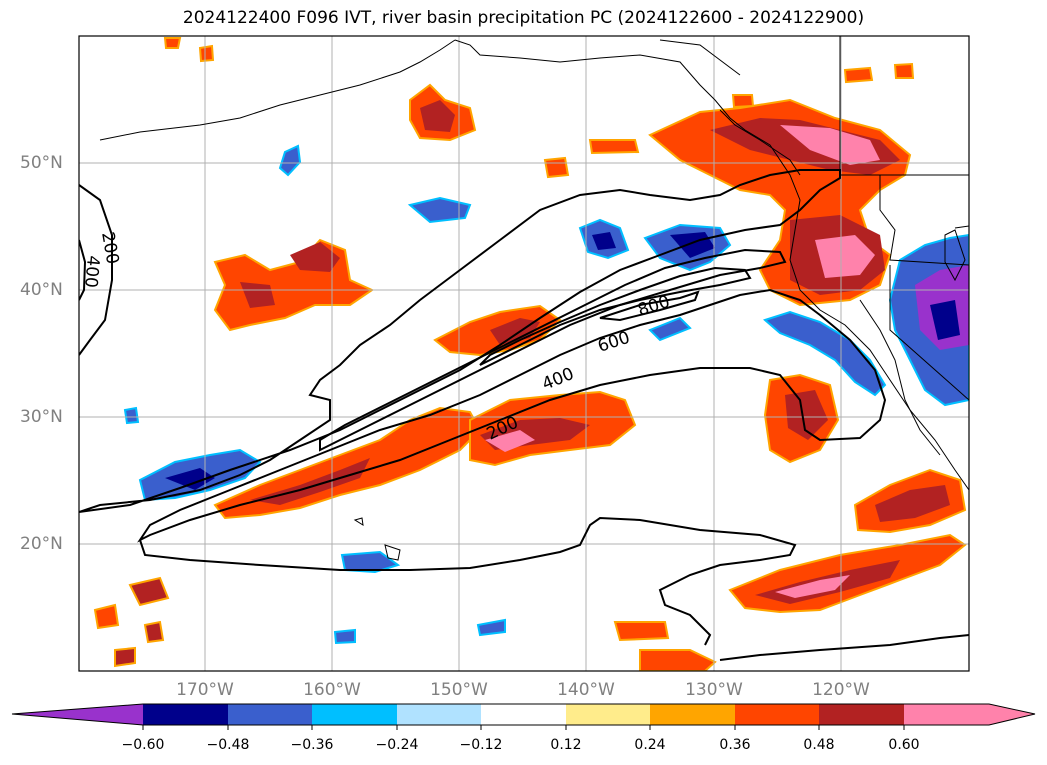 Image resolution: width=1047 pixels, height=765 pixels. Describe the element at coordinates (566, 745) in the screenshot. I see `colorbar-tick: 0.12` at that location.